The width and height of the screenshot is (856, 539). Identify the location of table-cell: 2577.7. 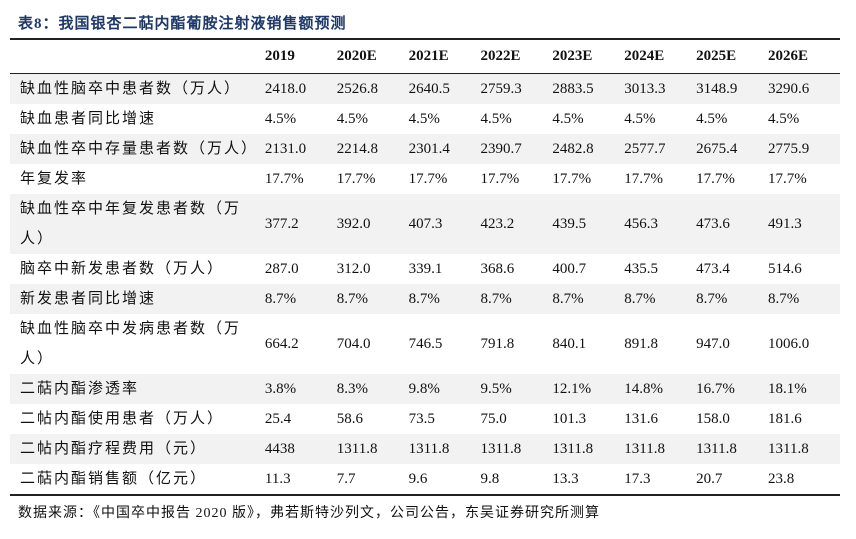
(660, 149).